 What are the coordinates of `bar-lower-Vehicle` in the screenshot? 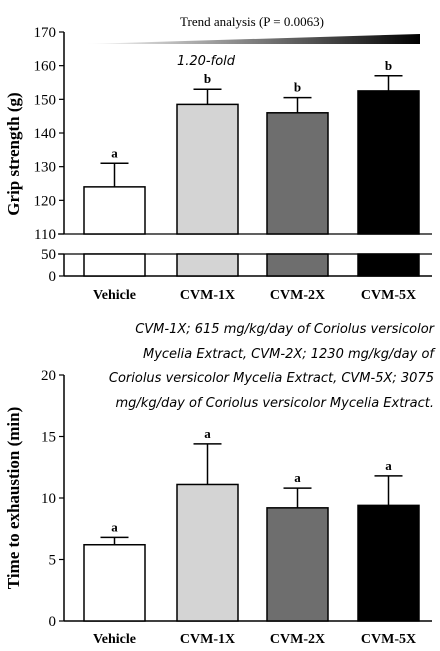 It's located at (114, 265).